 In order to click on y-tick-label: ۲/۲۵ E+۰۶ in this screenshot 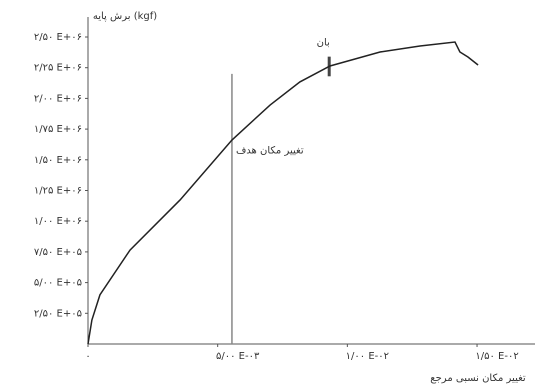, I will do `click(58, 68)`.